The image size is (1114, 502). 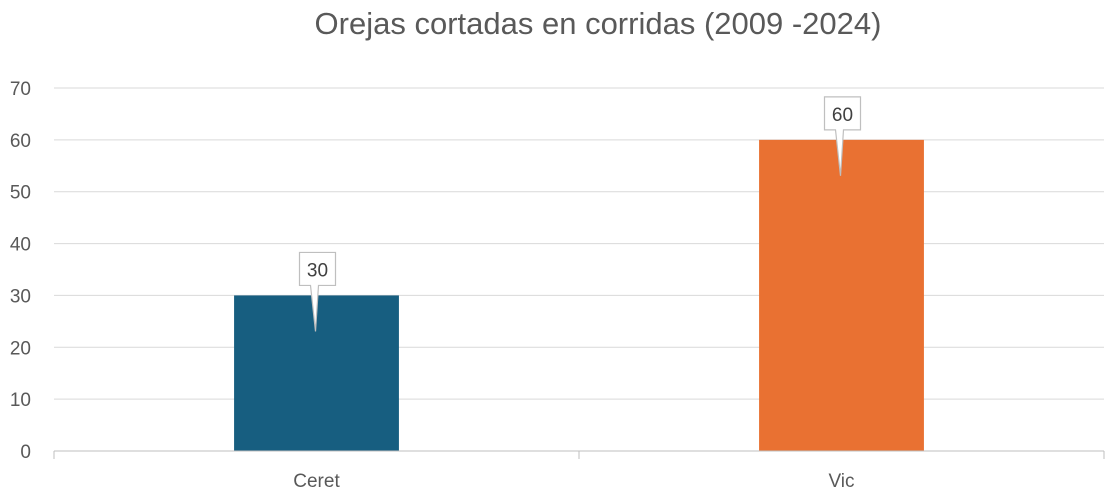 I want to click on y-tick-label: 10, so click(x=20, y=400).